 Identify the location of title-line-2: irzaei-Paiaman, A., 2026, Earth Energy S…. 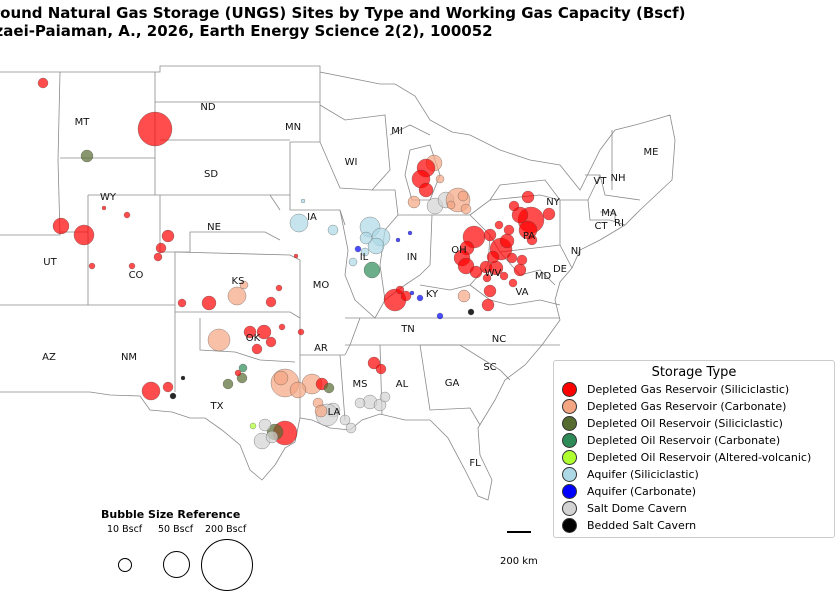
(246, 31).